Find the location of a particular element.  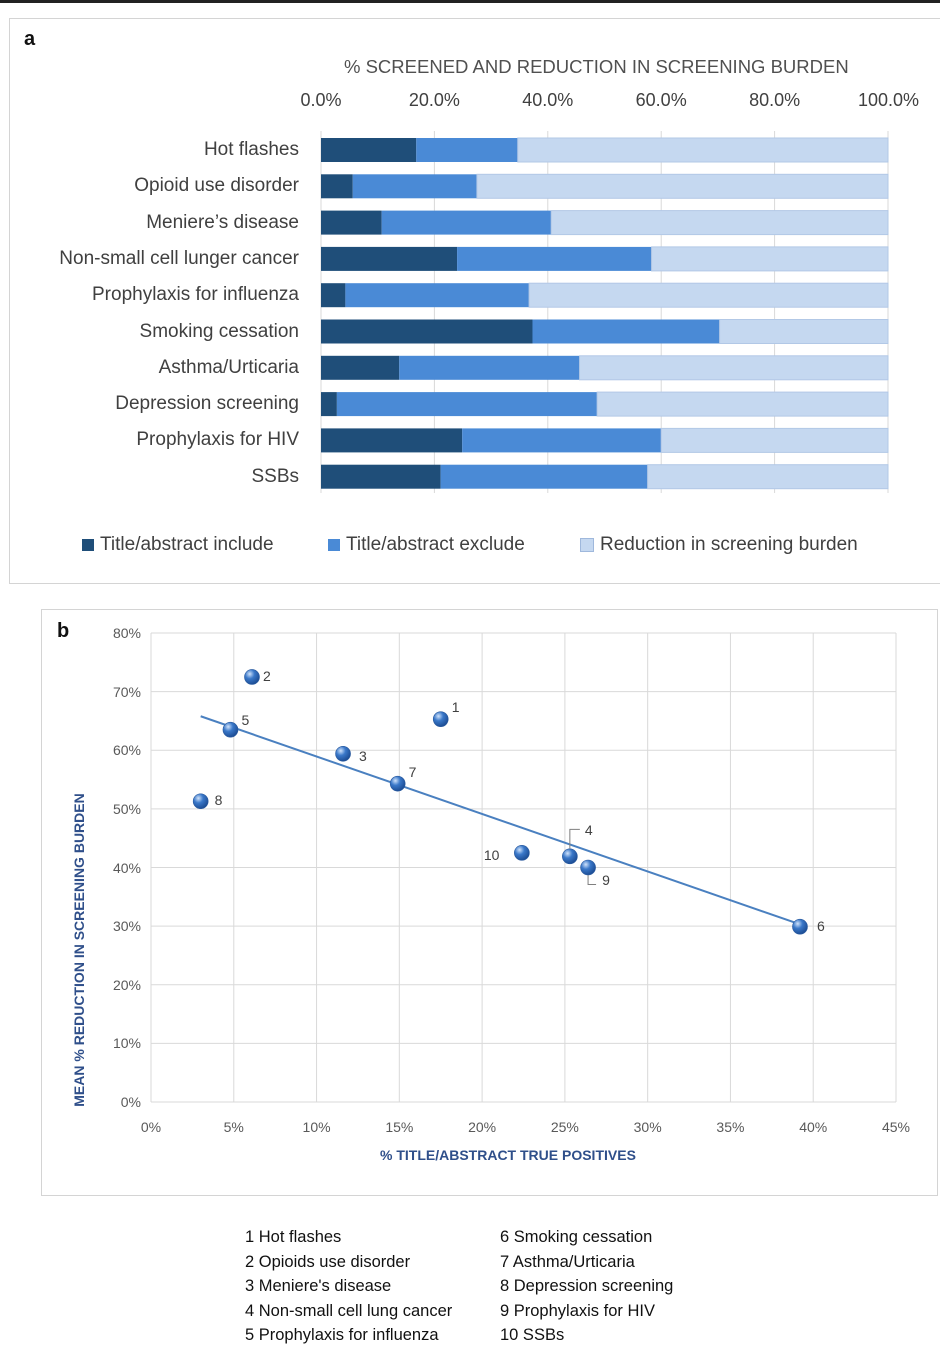

chart-a-legend-item: Reduction in screening burden is located at coordinates (719, 545).